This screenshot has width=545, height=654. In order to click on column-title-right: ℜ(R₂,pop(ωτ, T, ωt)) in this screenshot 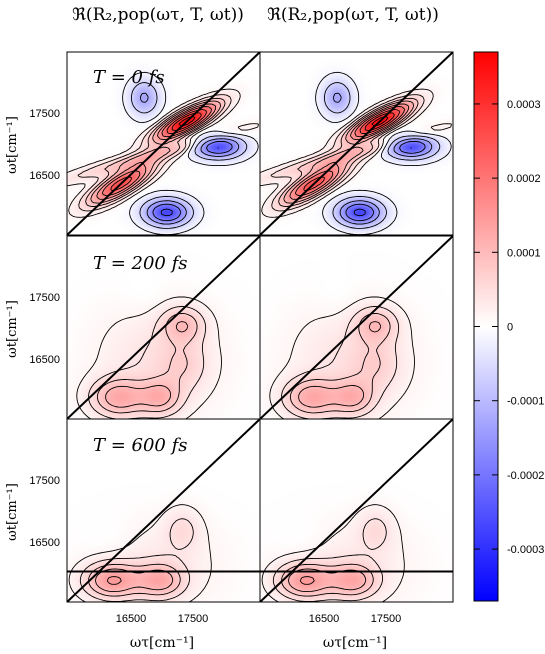, I will do `click(353, 15)`.